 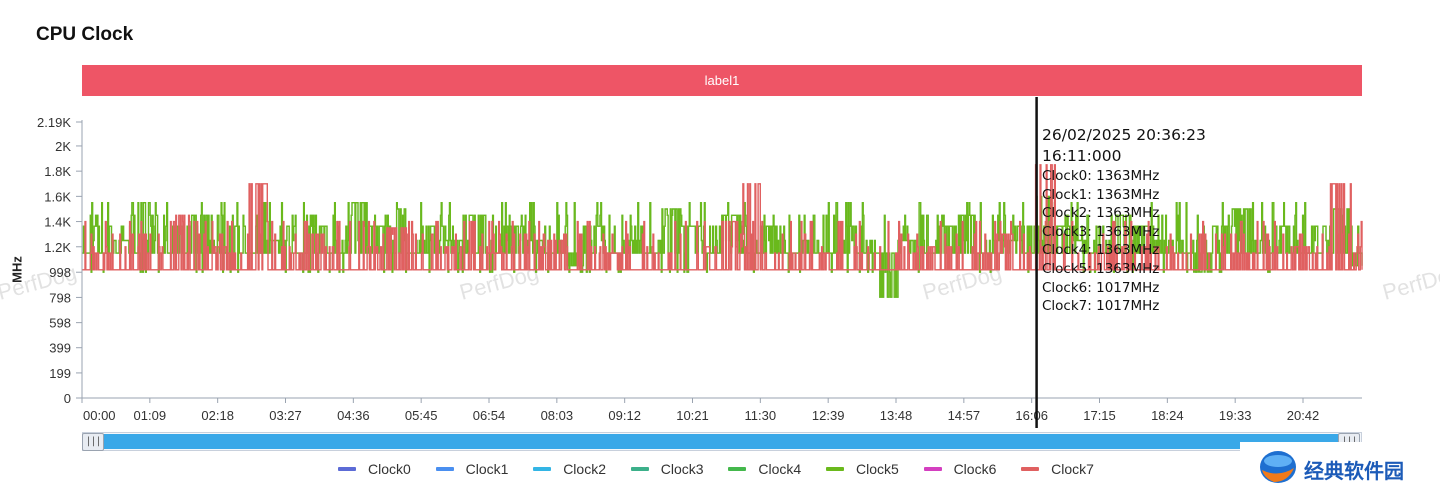 I want to click on tooltip-time: 16:11:000, so click(x=1082, y=156).